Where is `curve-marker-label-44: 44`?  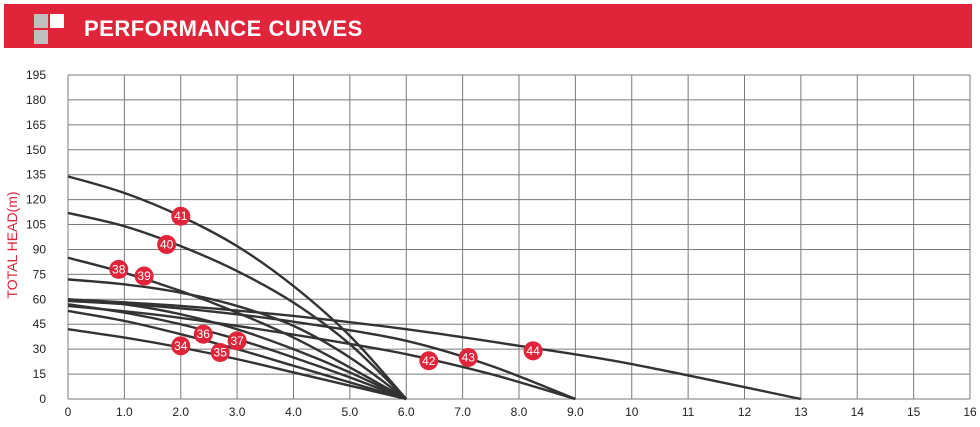 curve-marker-label-44: 44 is located at coordinates (533, 351).